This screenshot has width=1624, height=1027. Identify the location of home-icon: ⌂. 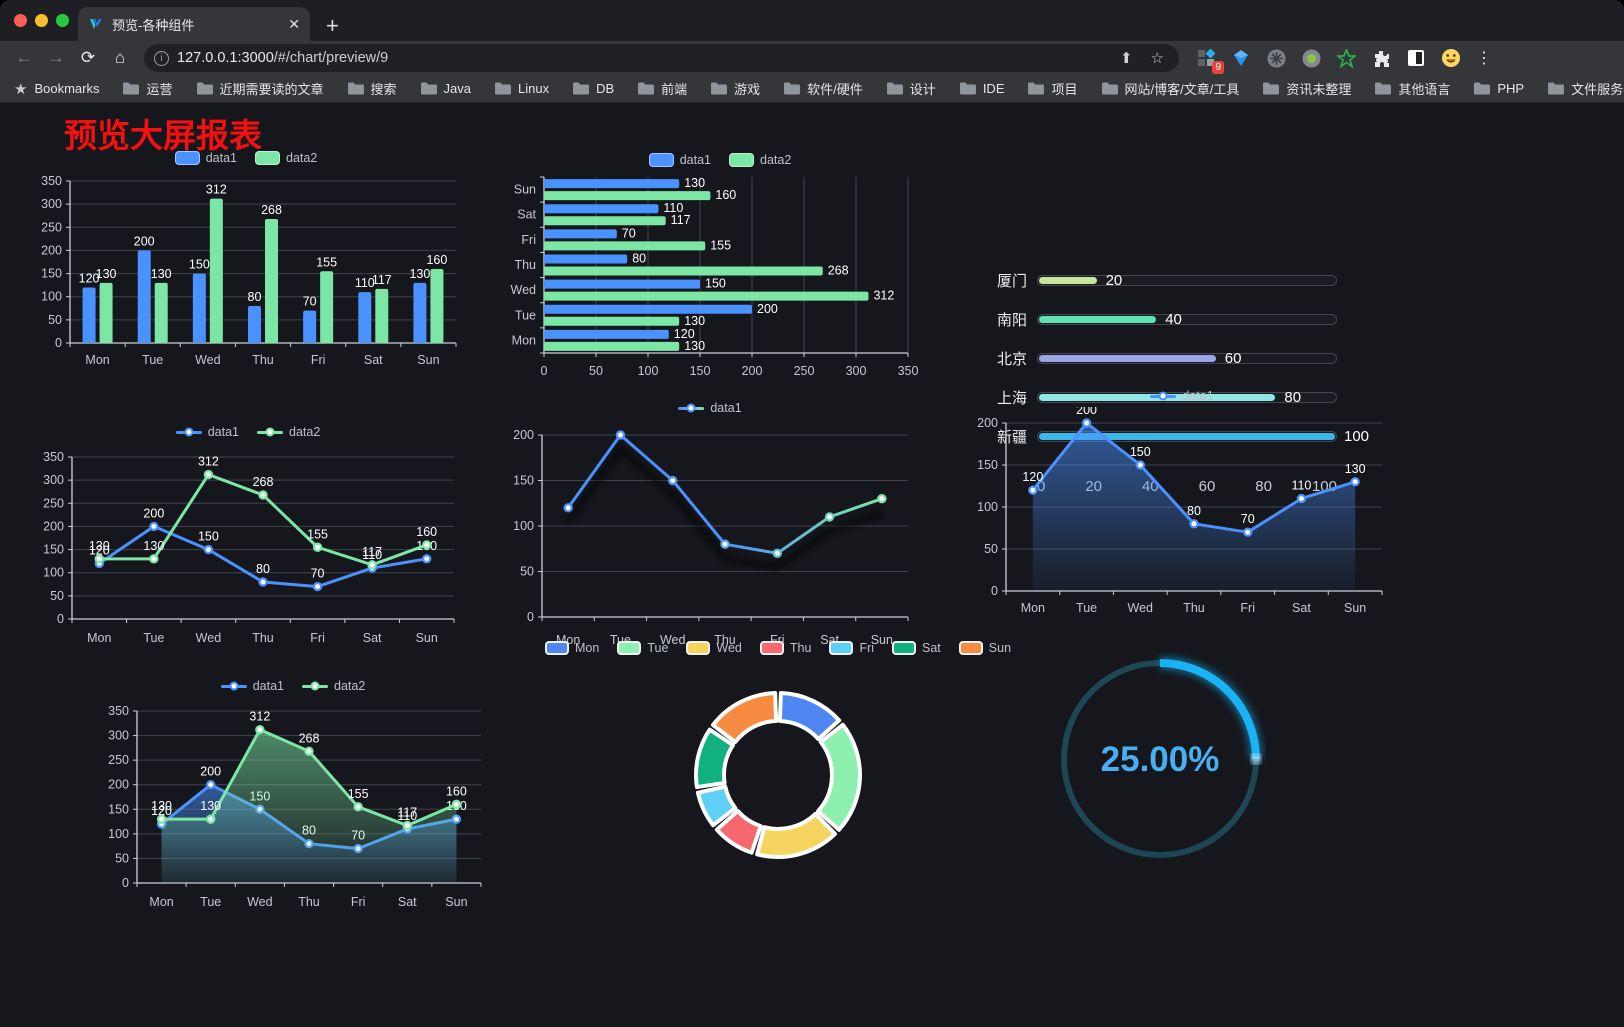
(120, 57).